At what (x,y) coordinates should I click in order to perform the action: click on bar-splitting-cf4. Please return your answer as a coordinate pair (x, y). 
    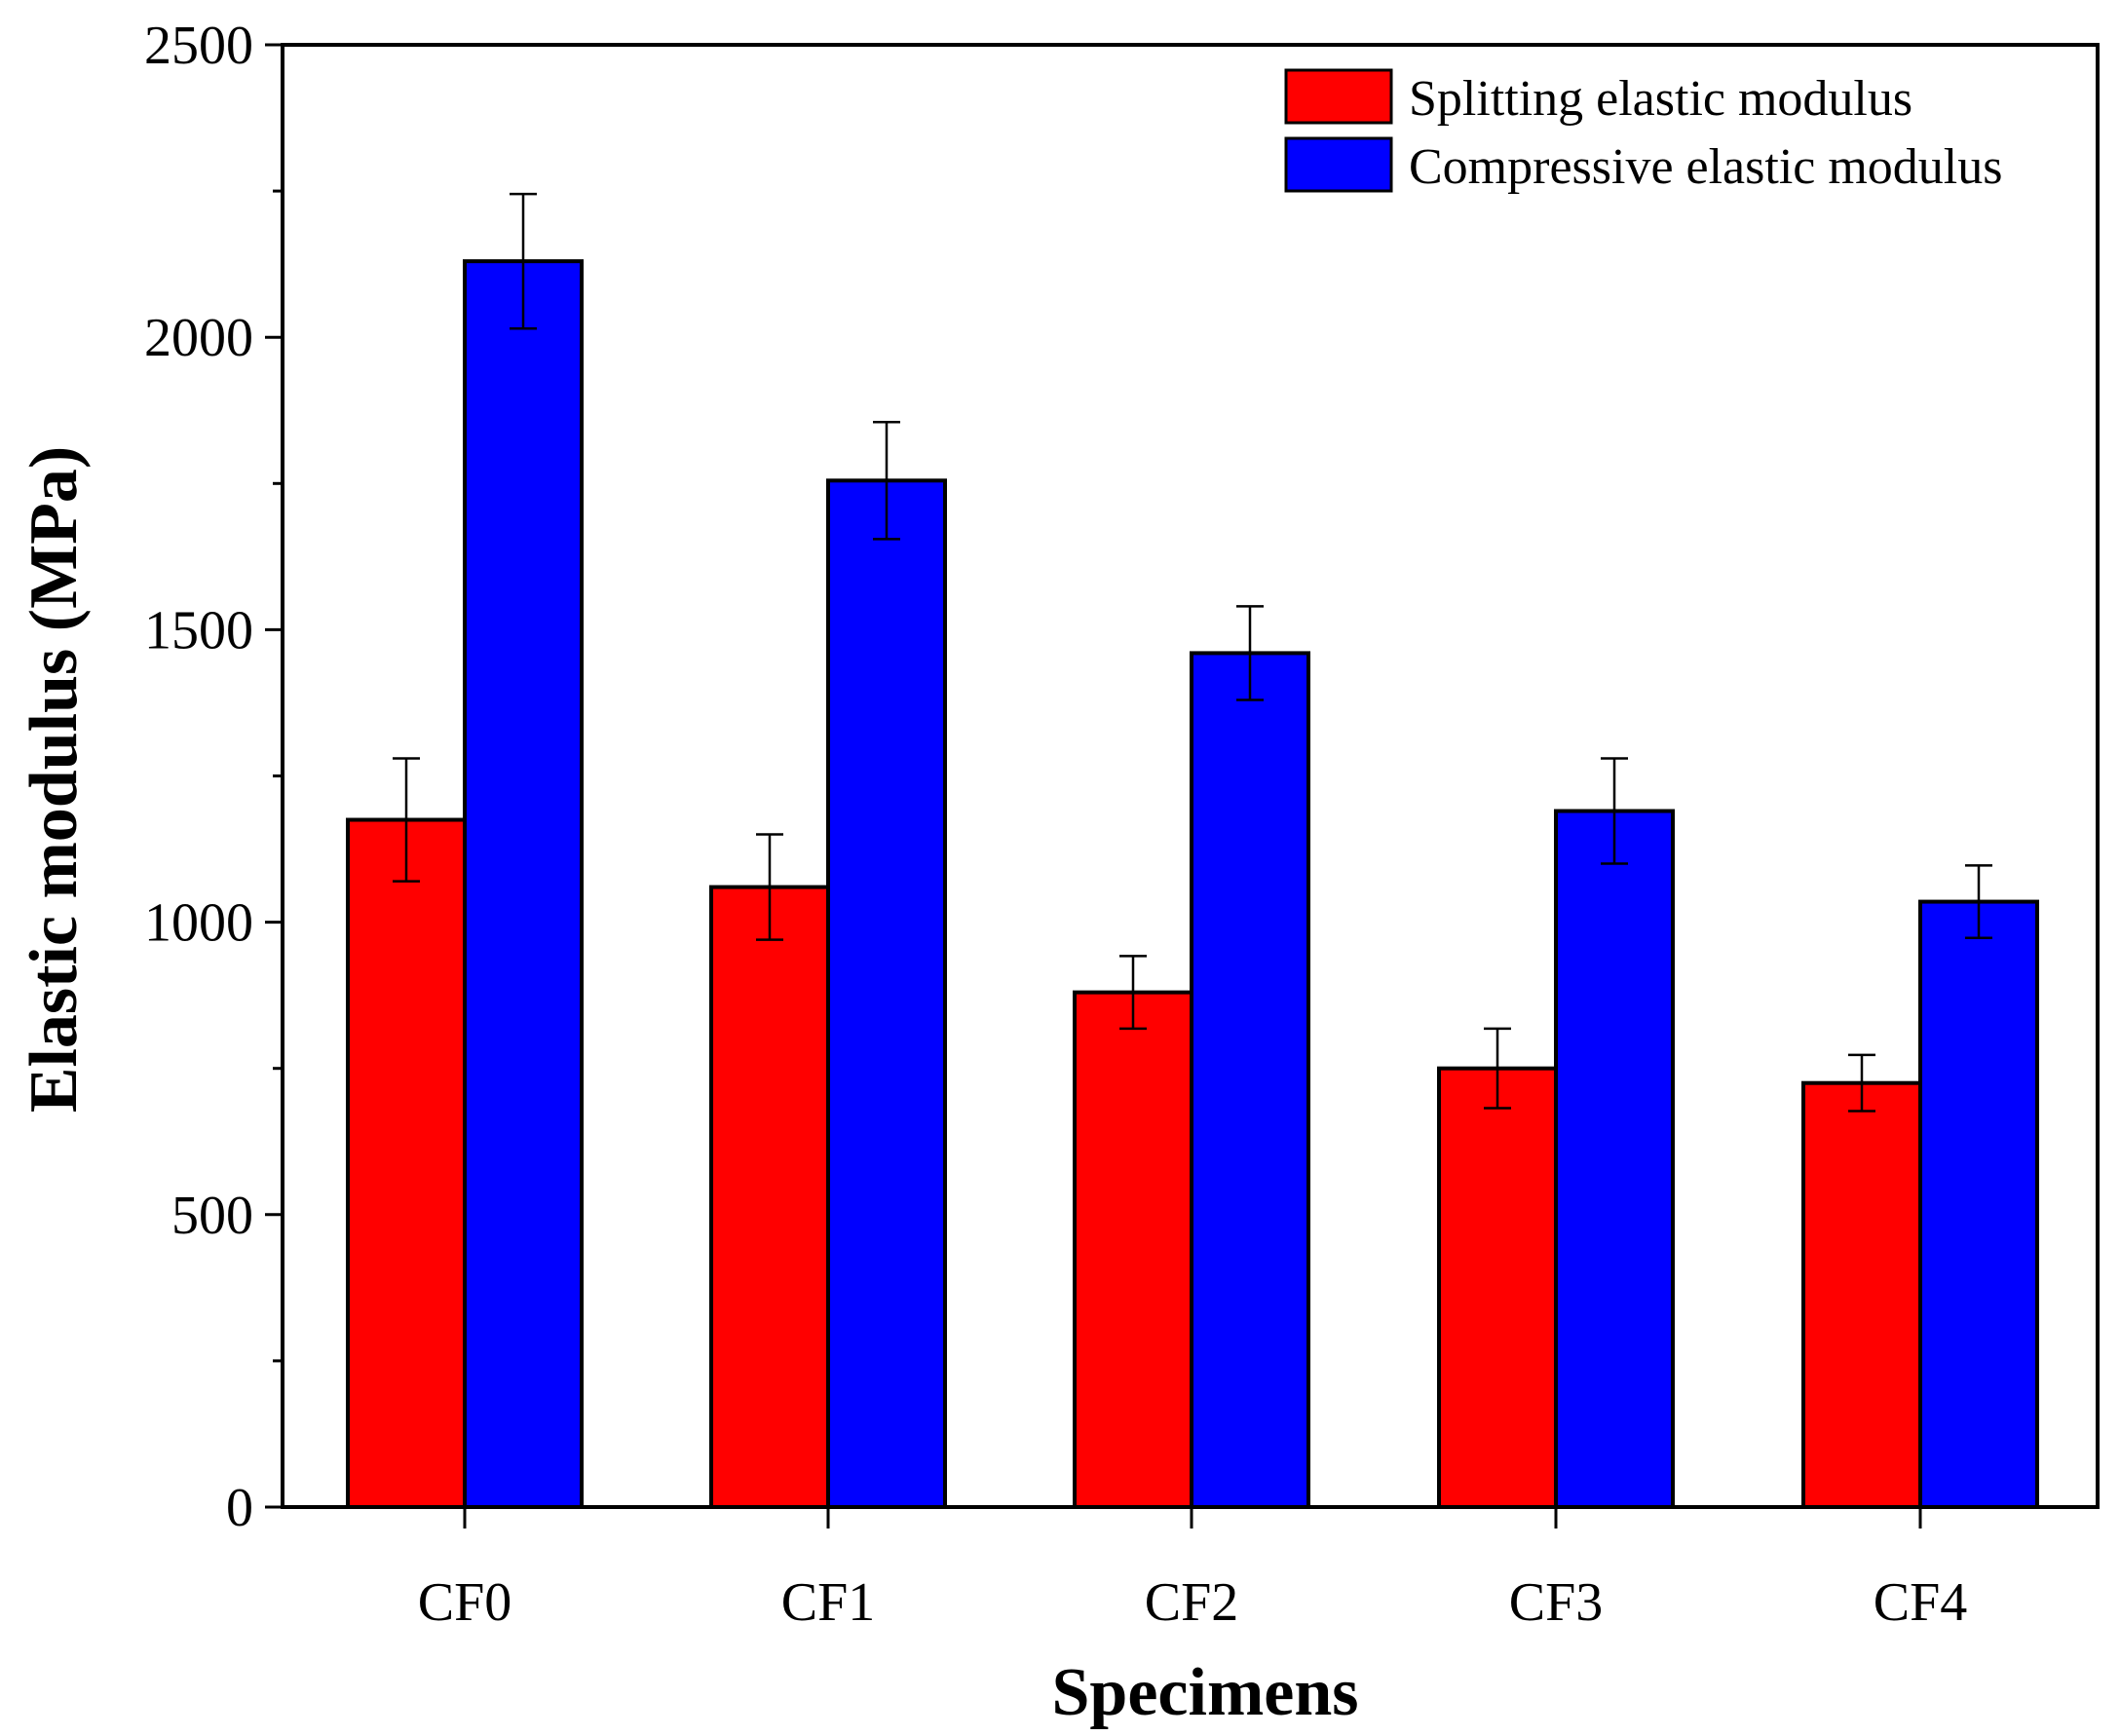
    Looking at the image, I should click on (1861, 1294).